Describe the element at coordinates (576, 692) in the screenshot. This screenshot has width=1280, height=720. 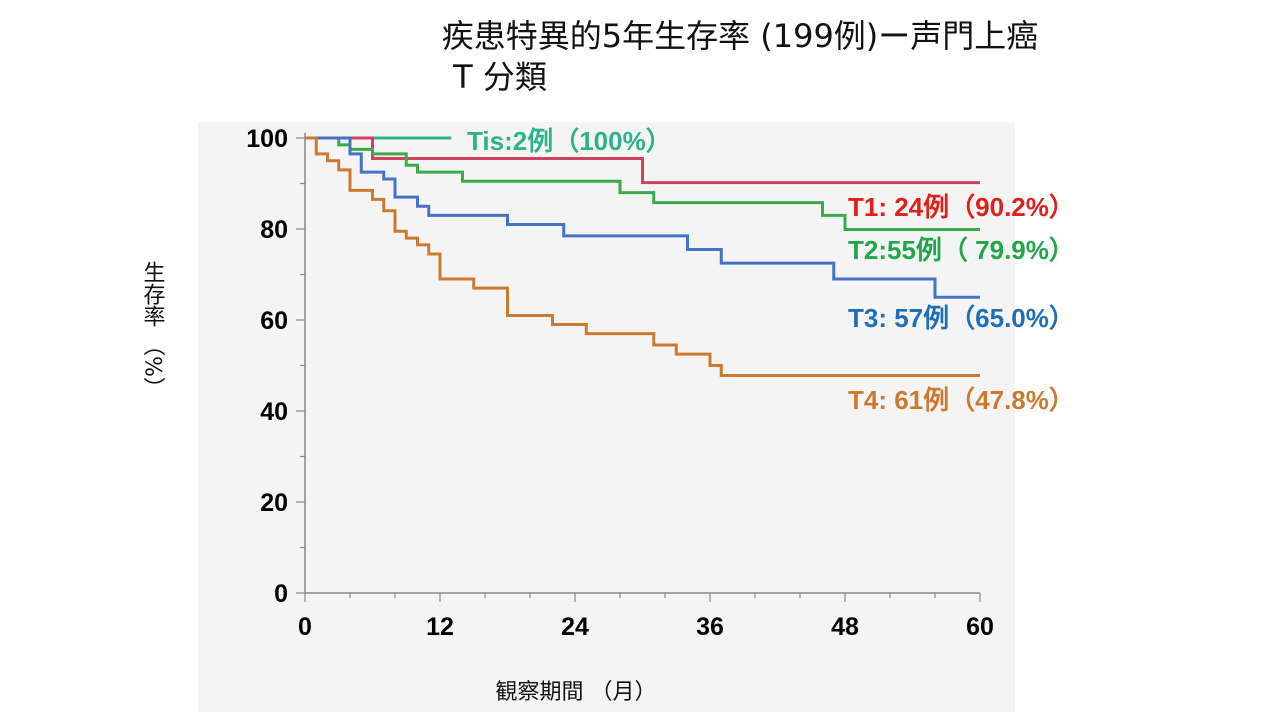
I see `x-axis-title: 観察期間 （月）` at that location.